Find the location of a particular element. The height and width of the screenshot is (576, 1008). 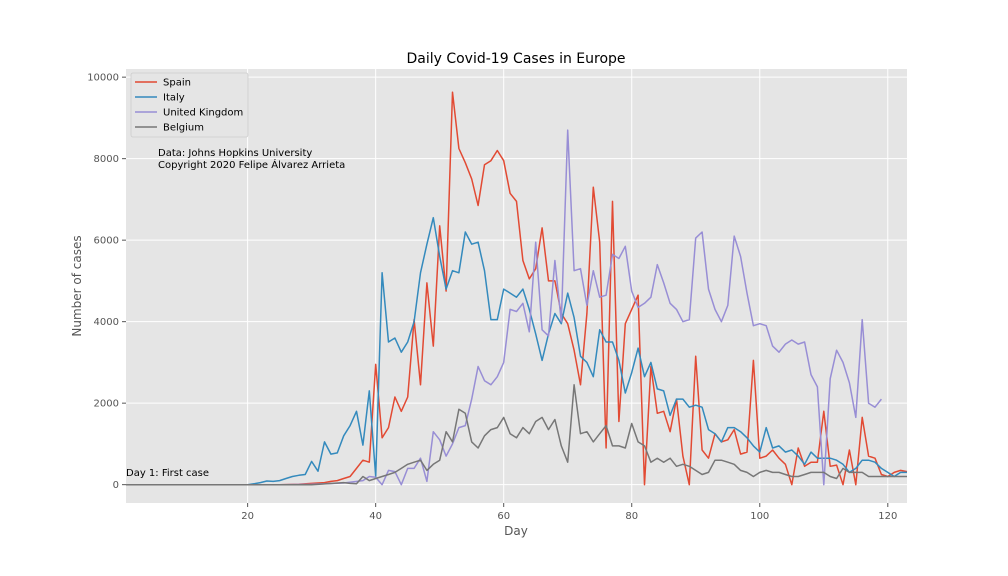

series-line-belgium is located at coordinates (516, 435).